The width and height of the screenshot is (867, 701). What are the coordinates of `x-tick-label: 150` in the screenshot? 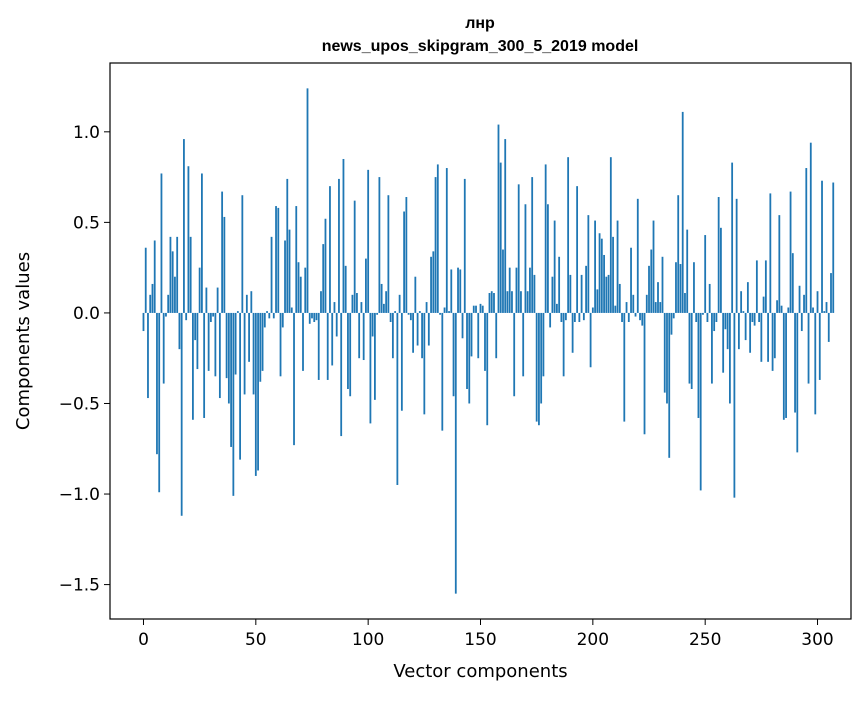 It's located at (480, 640).